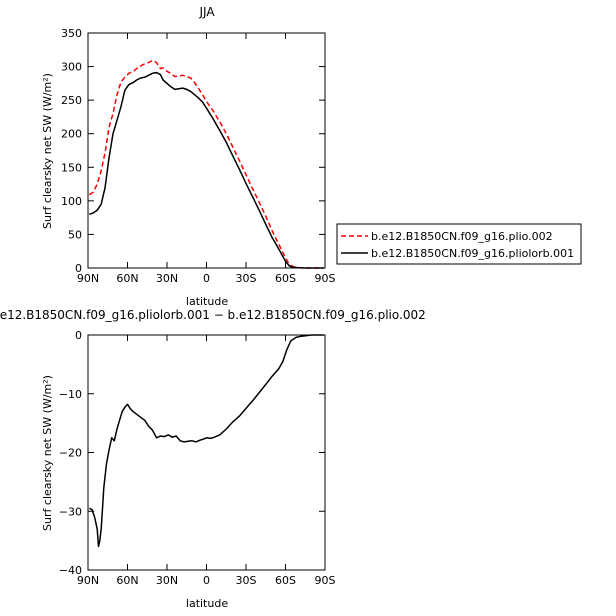 The image size is (616, 616). What do you see at coordinates (71, 33) in the screenshot?
I see `y-tick-label: 350` at bounding box center [71, 33].